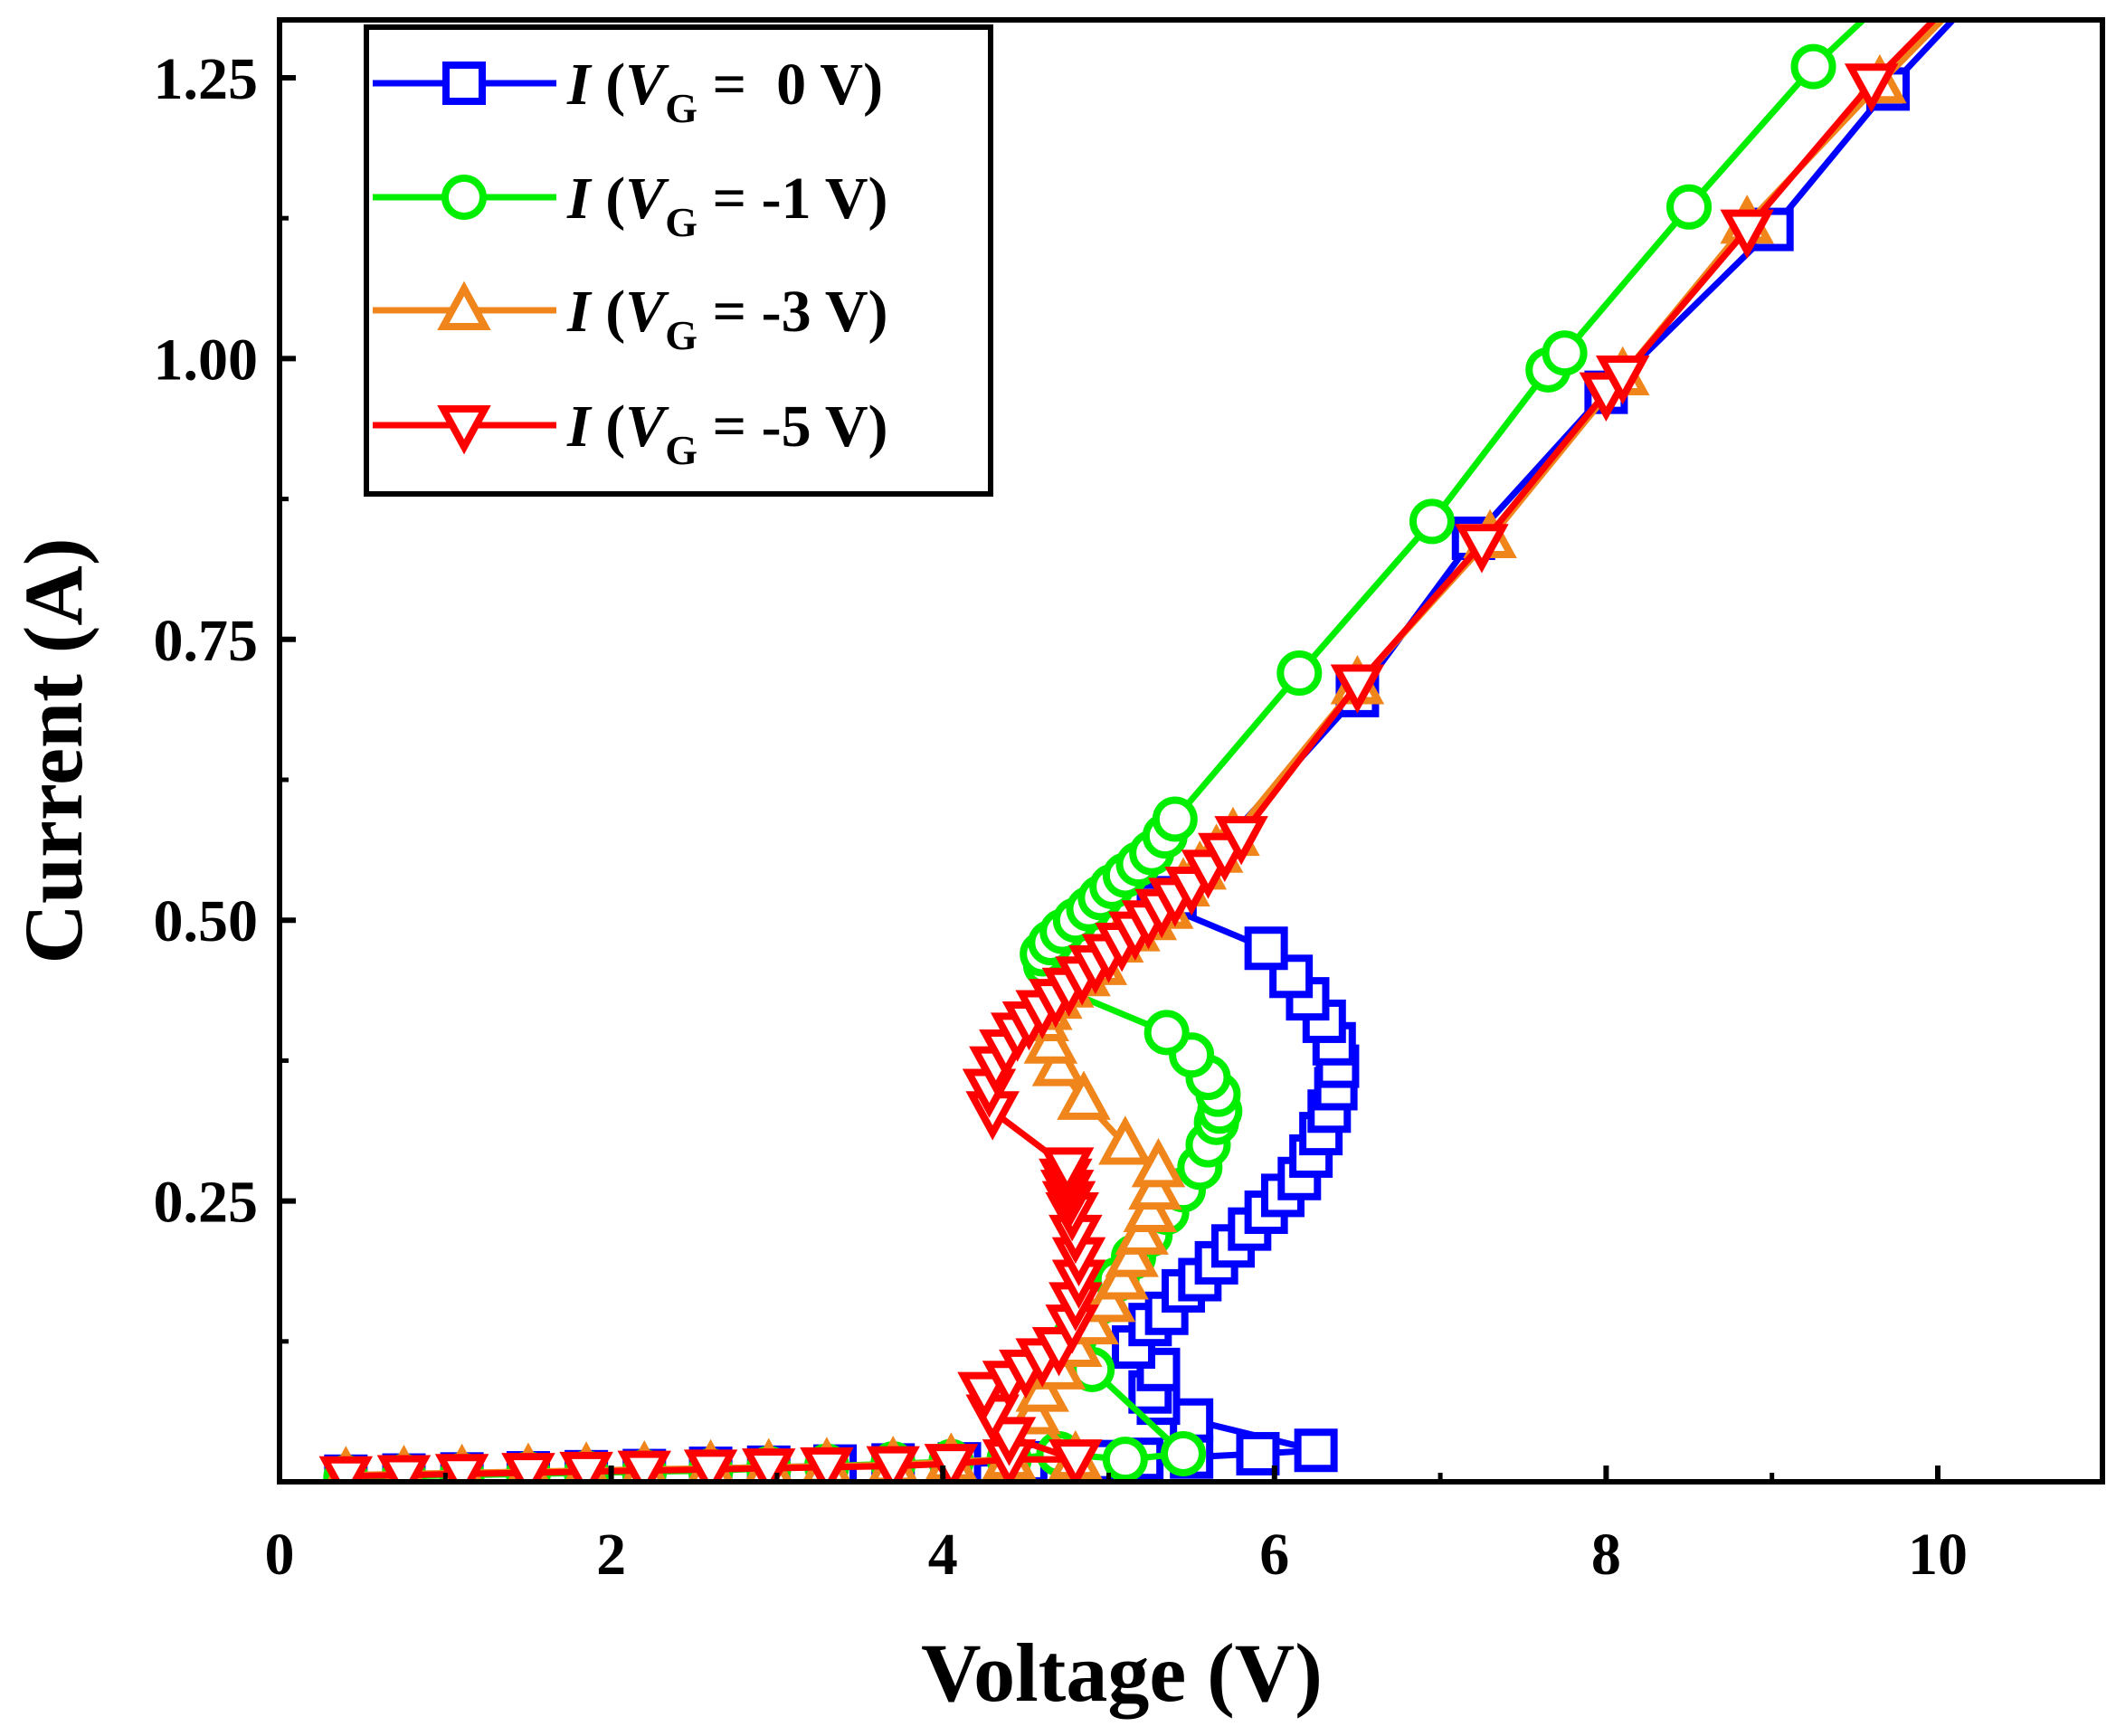 The image size is (2116, 1736). I want to click on y-axis-ticks: 0.25 0.50 0.75 1.00 1.25, so click(225, 695).